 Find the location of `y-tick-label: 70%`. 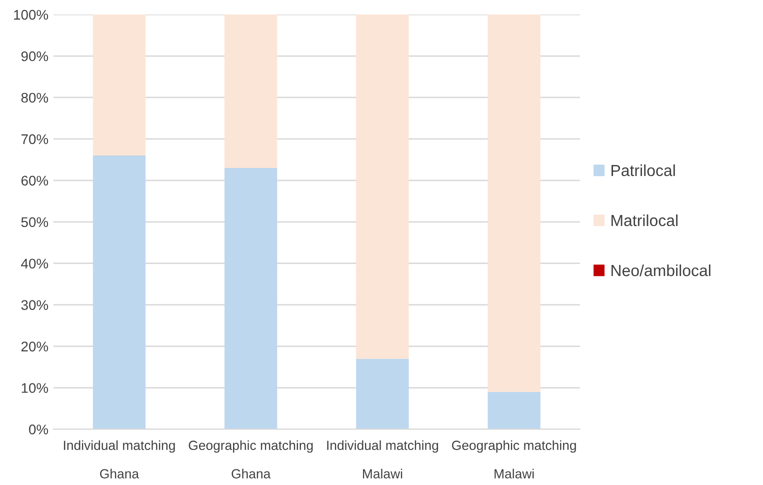

y-tick-label: 70% is located at coordinates (34, 139).